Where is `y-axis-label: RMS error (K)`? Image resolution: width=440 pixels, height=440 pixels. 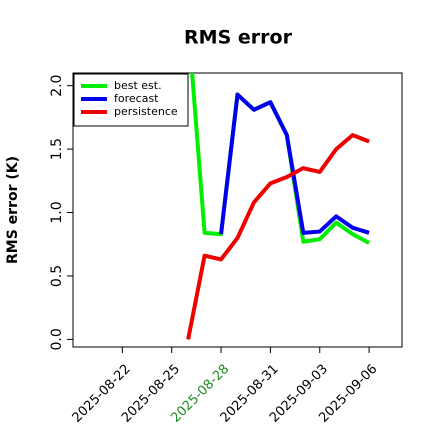
y-axis-label: RMS error (K) is located at coordinates (13, 210).